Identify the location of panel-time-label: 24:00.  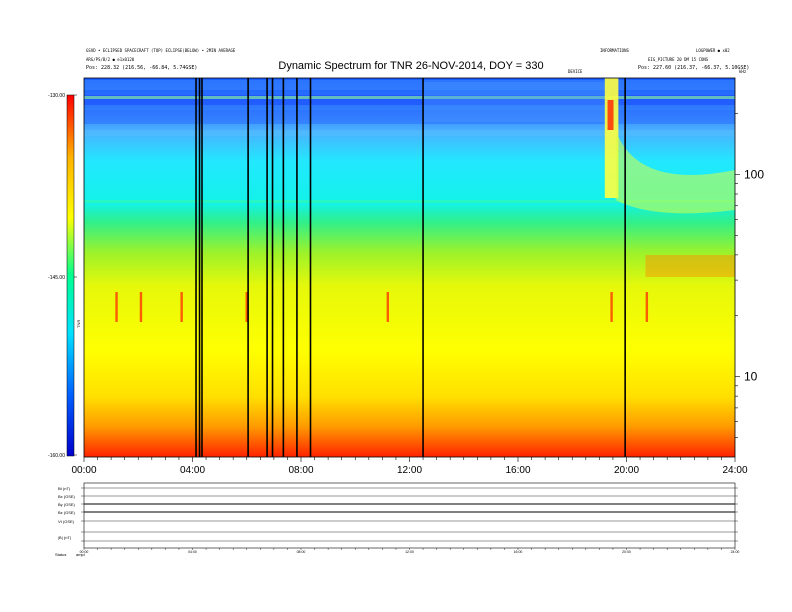
(735, 552).